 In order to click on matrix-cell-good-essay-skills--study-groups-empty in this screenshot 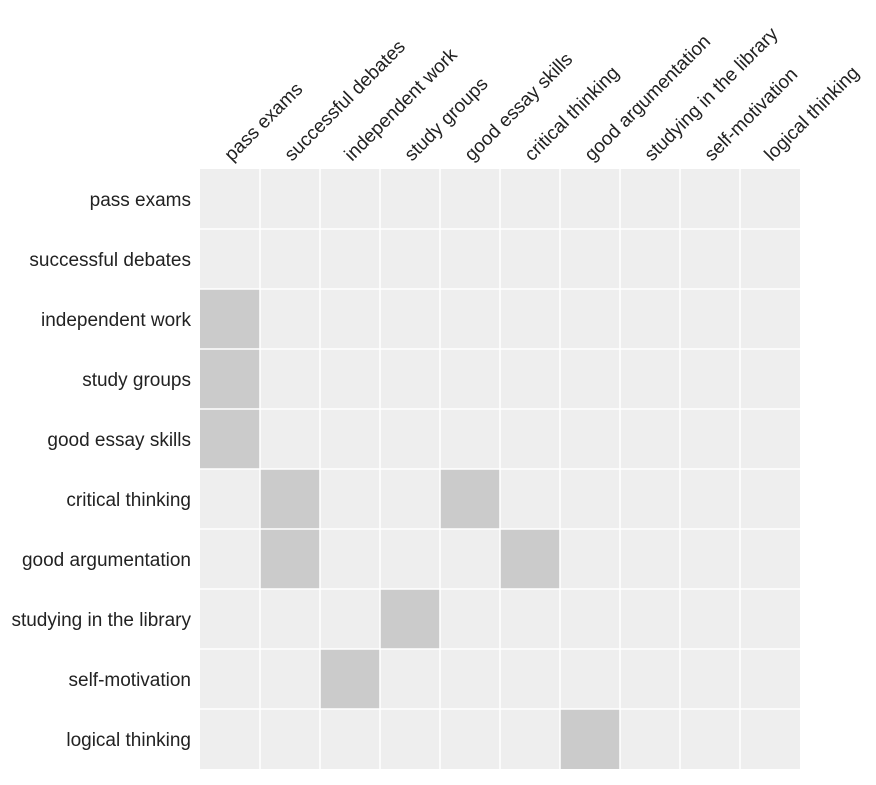, I will do `click(410, 439)`.